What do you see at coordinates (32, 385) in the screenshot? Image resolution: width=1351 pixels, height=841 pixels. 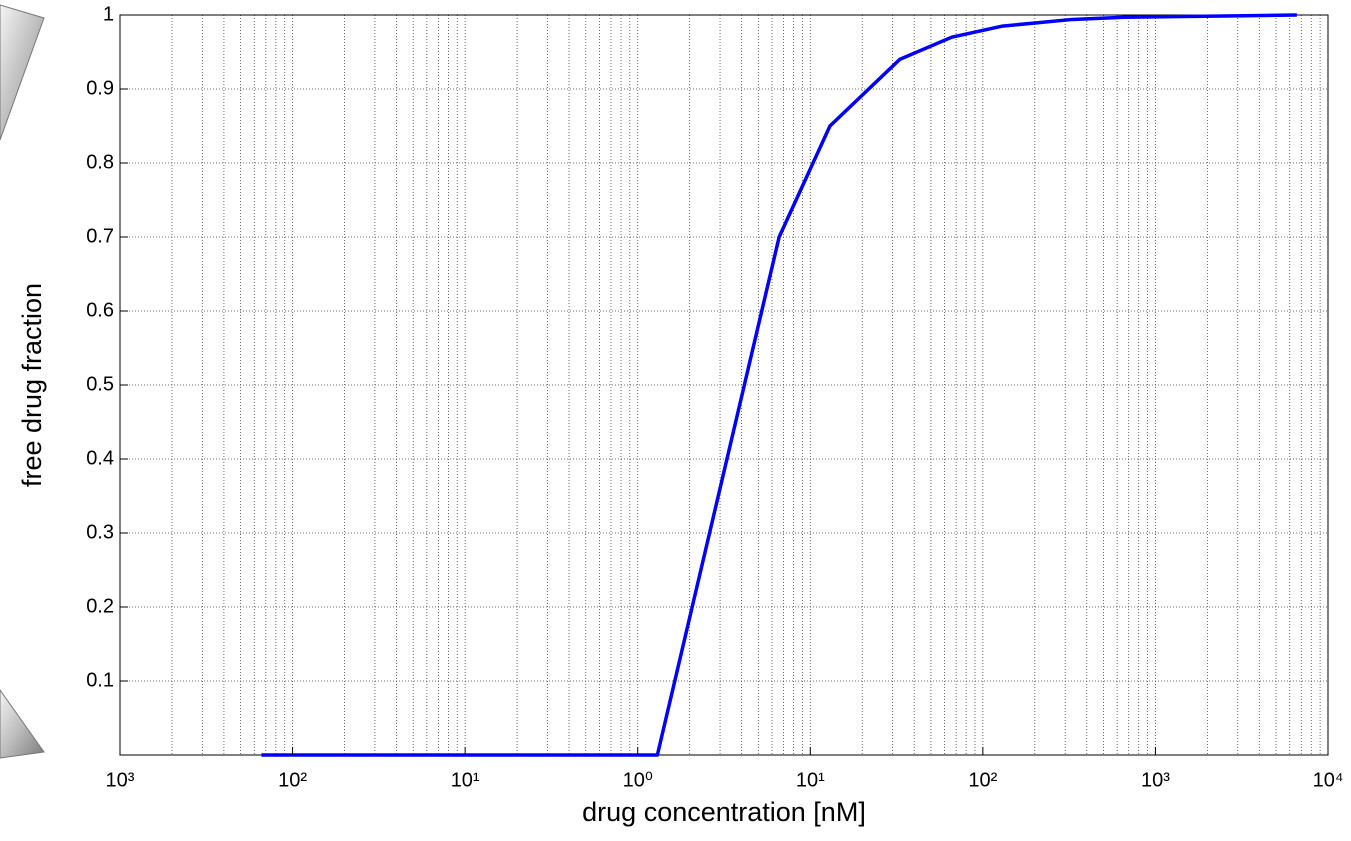 I see `y-axis-label: free drug fraction` at bounding box center [32, 385].